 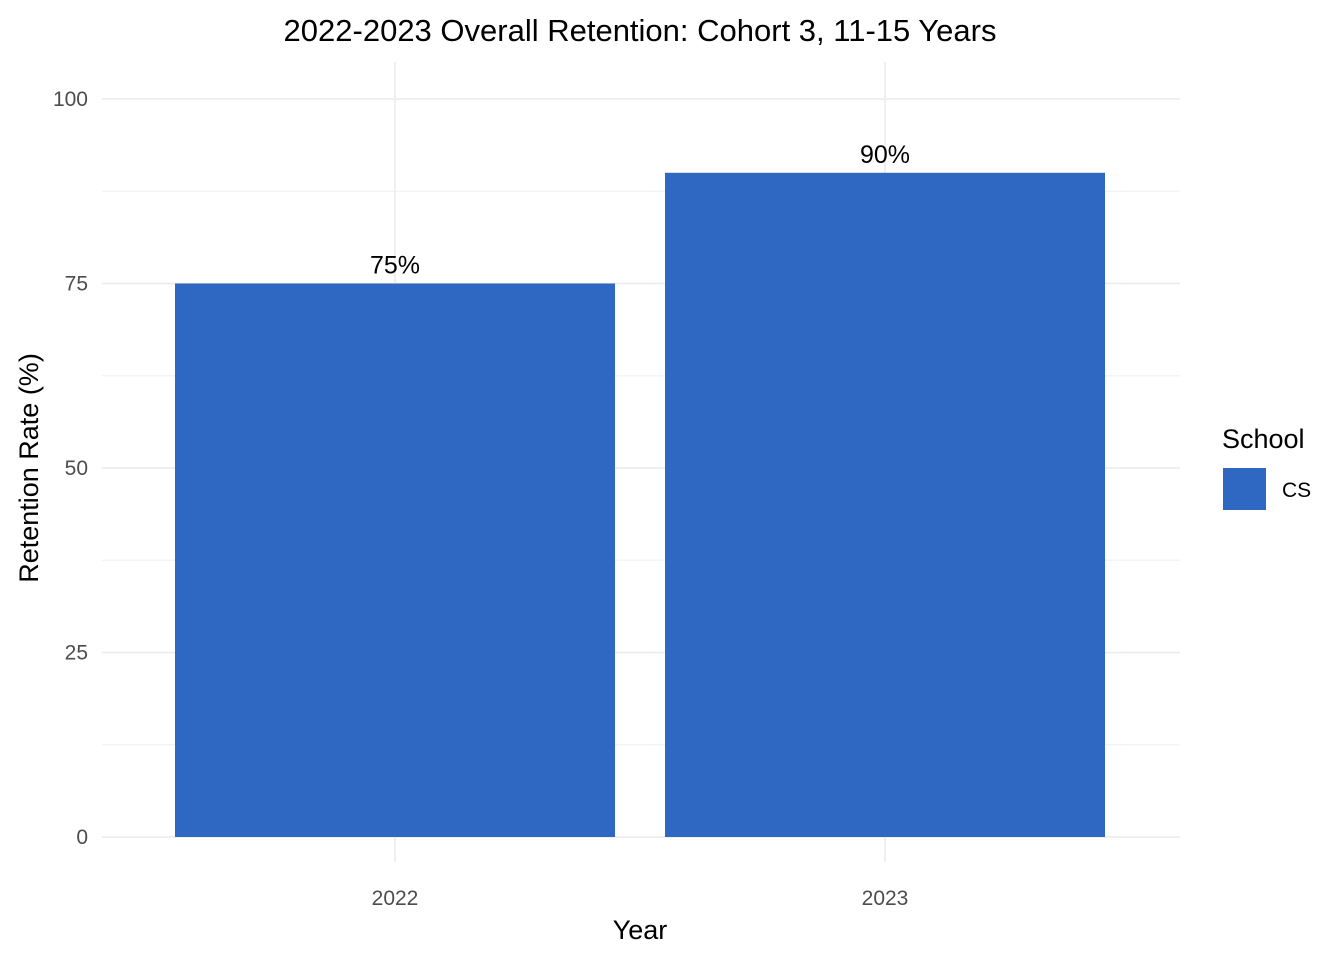 I want to click on x-axis-ticks: 2022 2023, so click(x=640, y=898).